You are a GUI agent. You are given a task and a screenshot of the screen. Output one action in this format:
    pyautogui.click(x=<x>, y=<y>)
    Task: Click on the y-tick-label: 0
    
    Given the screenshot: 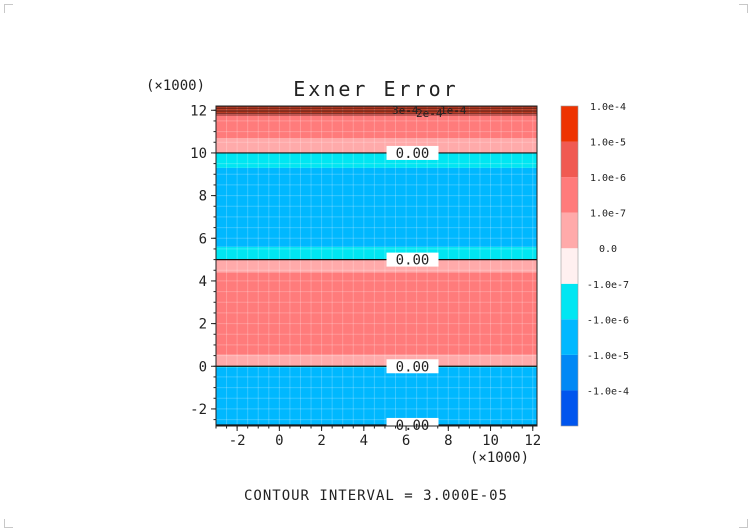 What is the action you would take?
    pyautogui.click(x=203, y=367)
    